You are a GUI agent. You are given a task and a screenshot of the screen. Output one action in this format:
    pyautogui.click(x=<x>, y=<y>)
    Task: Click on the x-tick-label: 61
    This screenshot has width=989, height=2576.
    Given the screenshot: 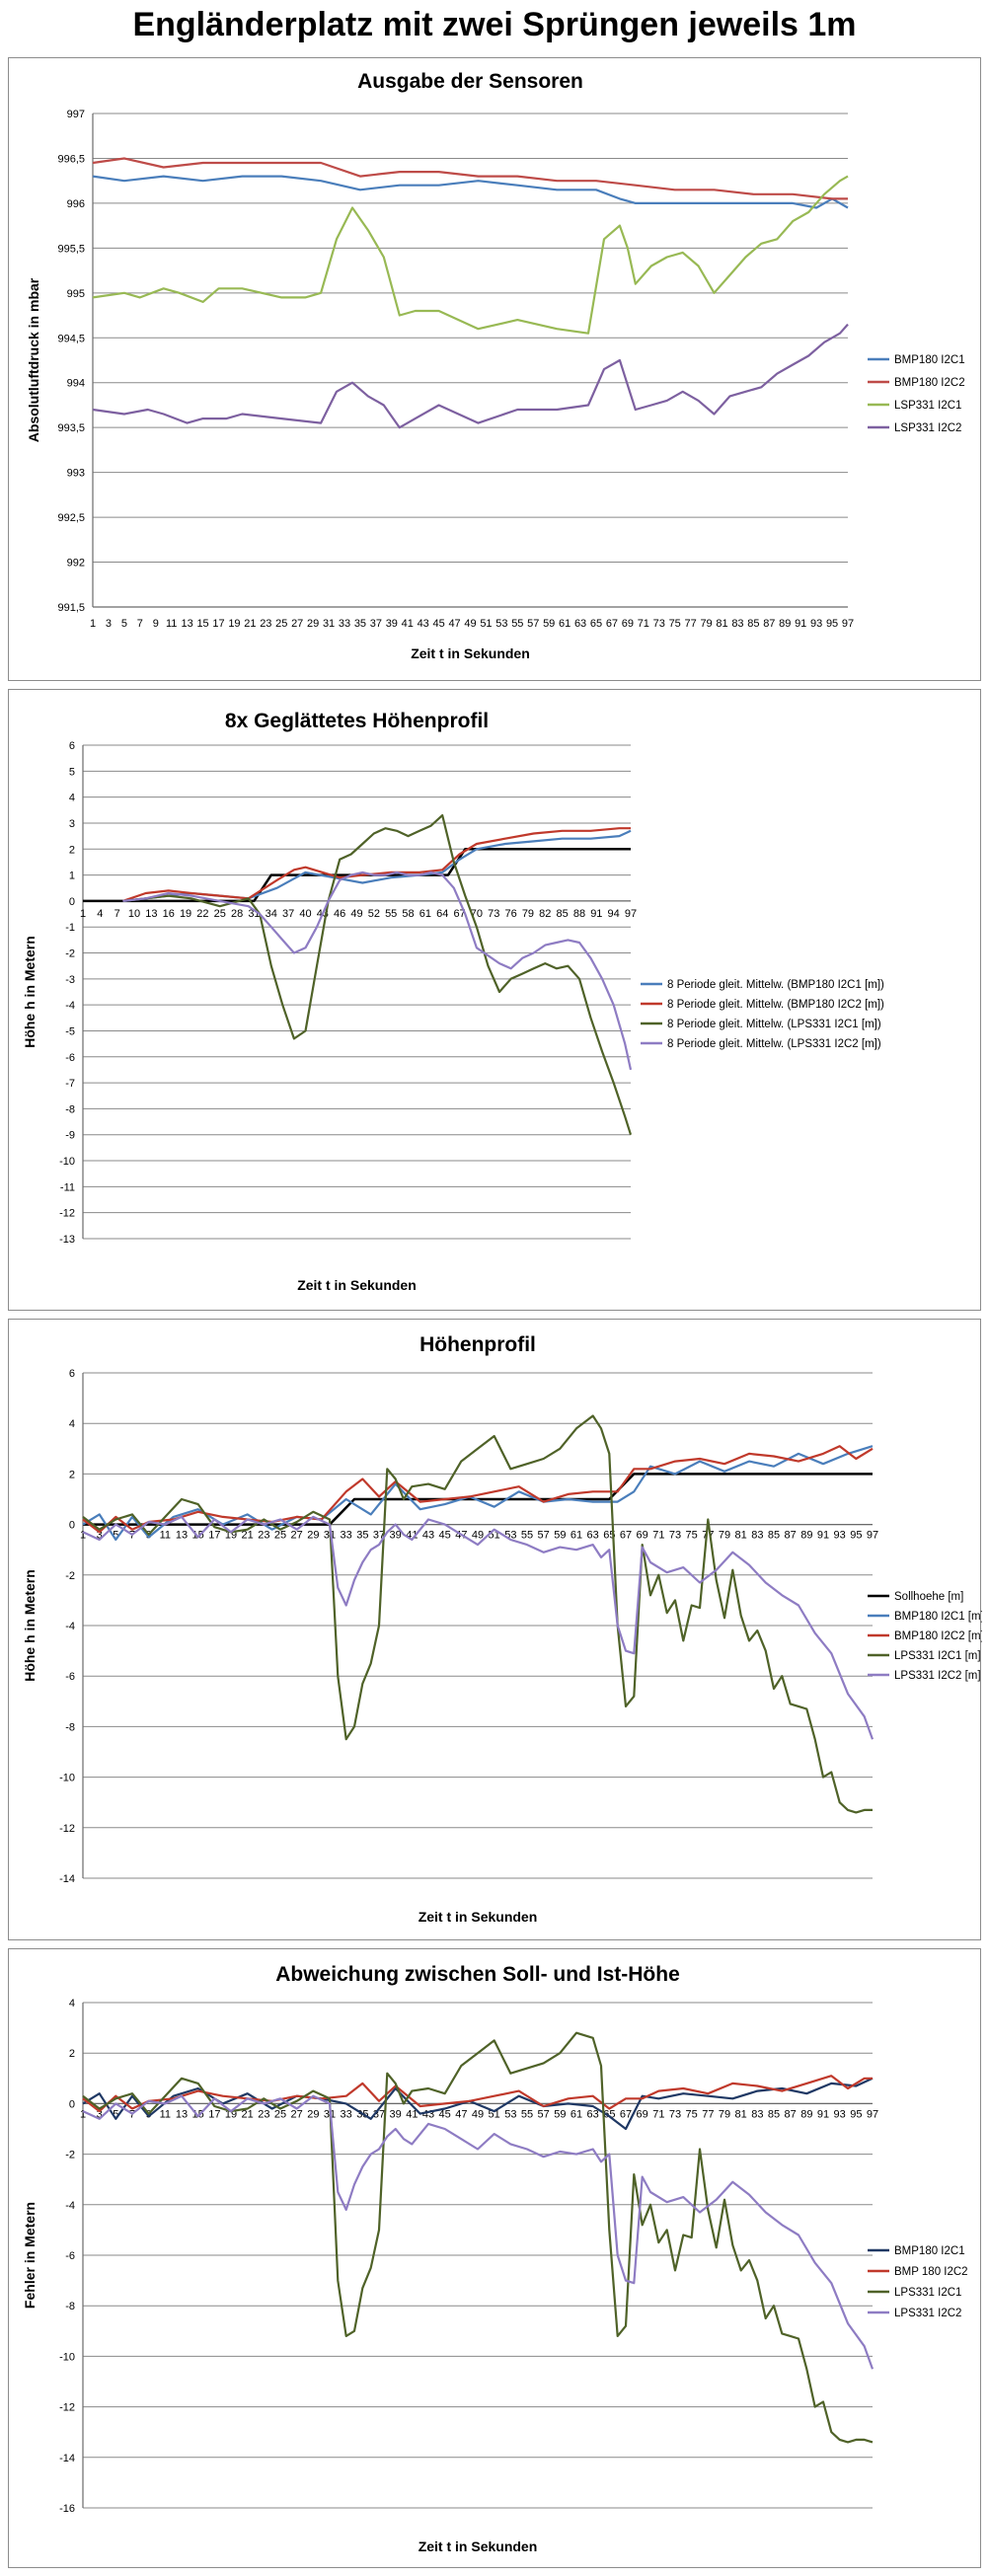 What is the action you would take?
    pyautogui.click(x=576, y=1536)
    